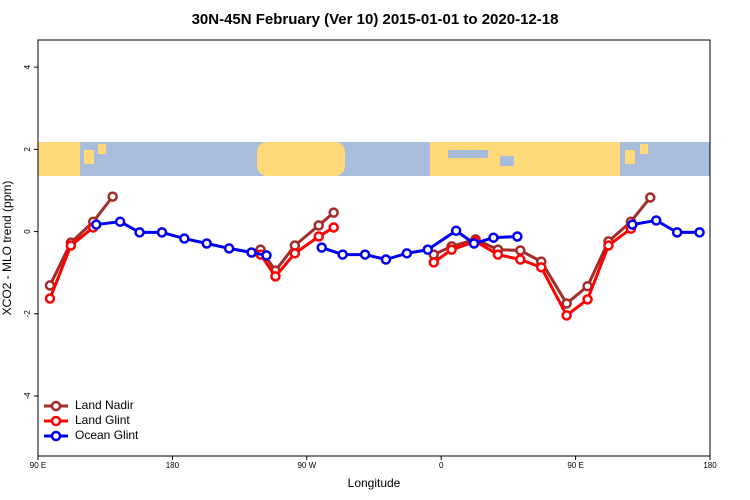 This screenshot has width=750, height=500. What do you see at coordinates (374, 159) in the screenshot?
I see `map-strip` at bounding box center [374, 159].